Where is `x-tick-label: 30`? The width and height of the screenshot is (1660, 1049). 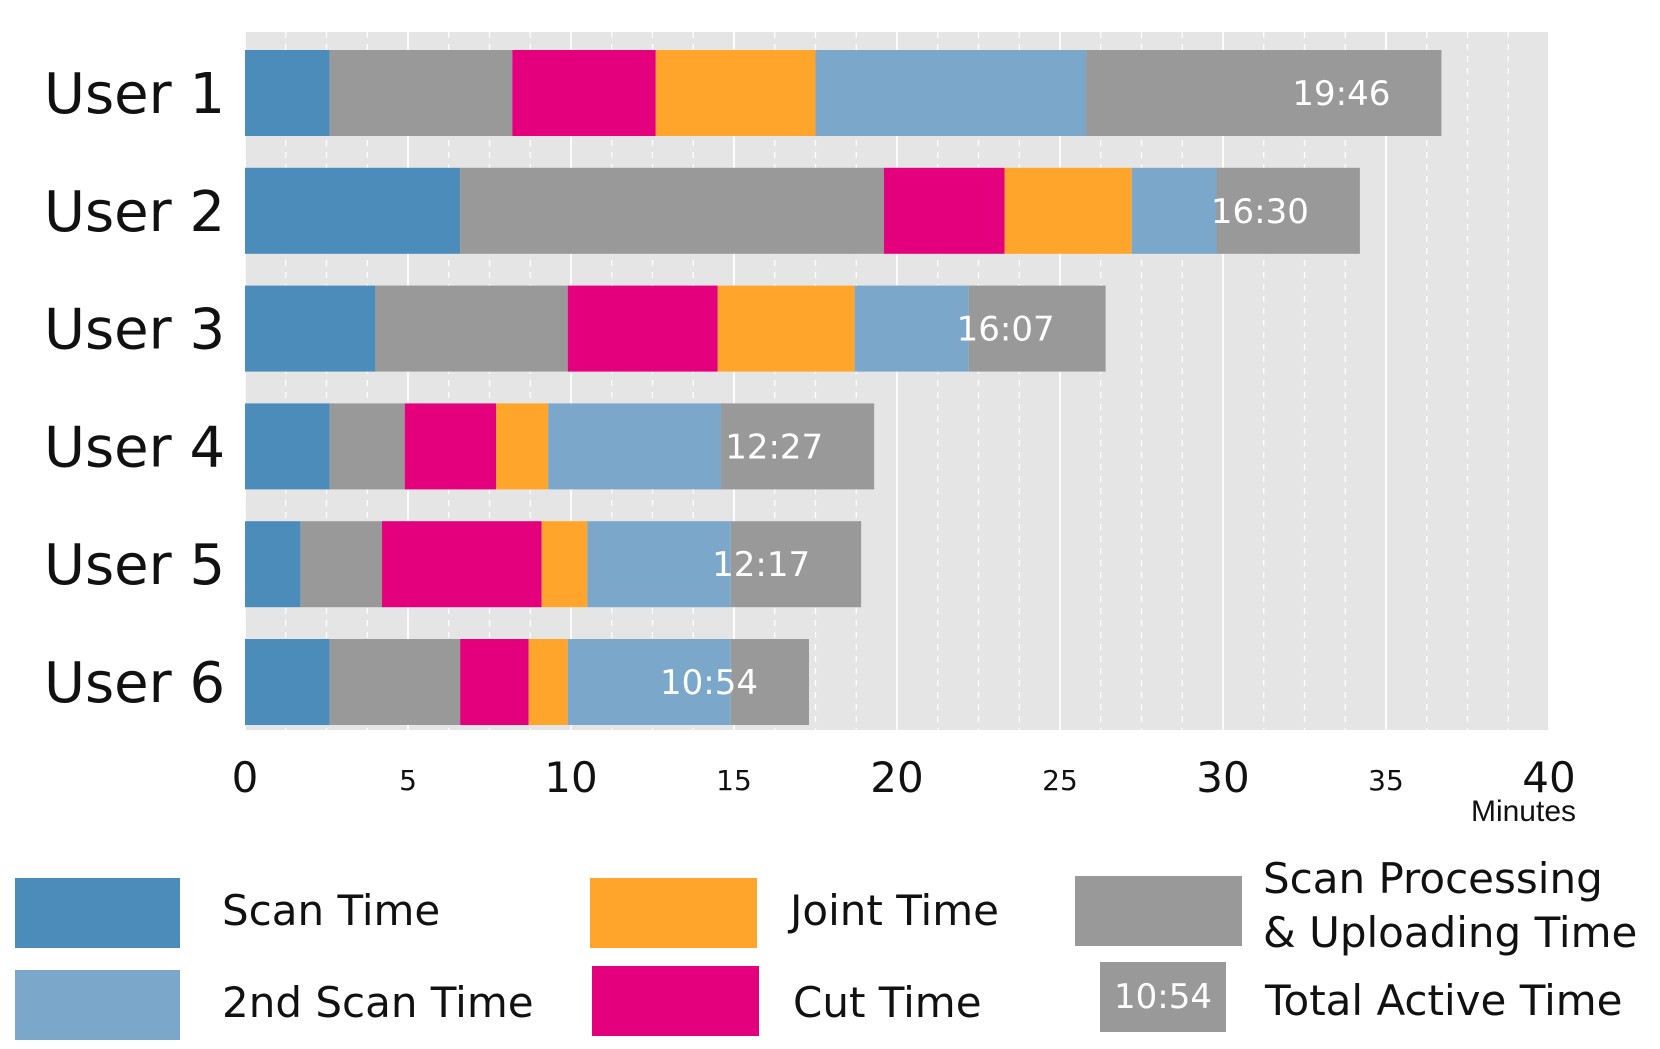 x-tick-label: 30 is located at coordinates (1222, 777).